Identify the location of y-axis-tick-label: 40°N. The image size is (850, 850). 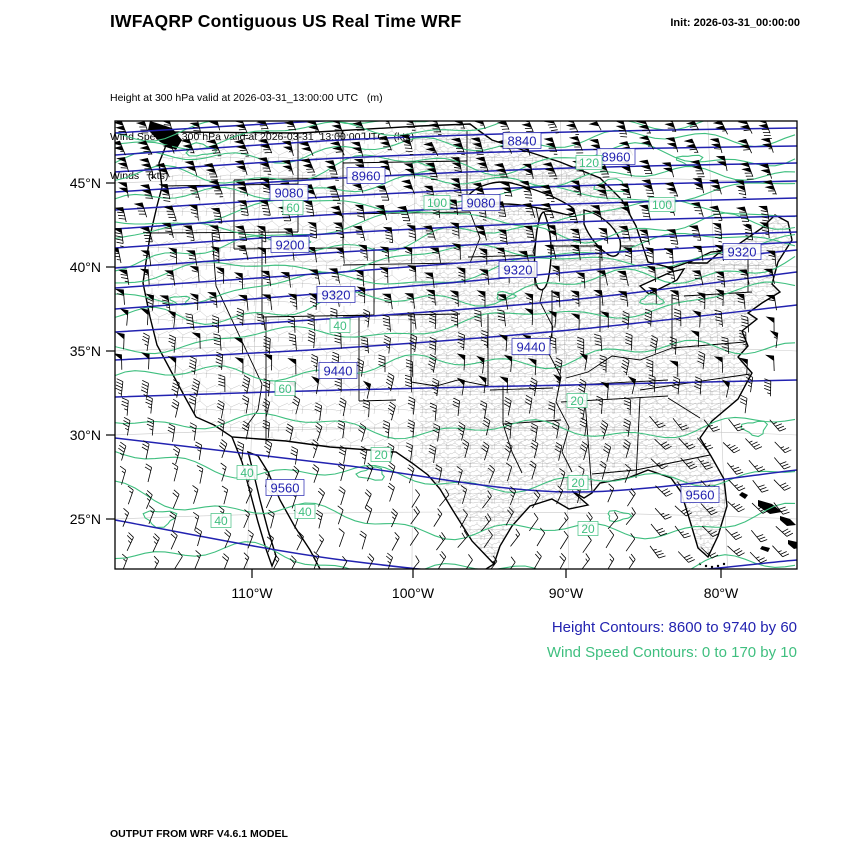
(85, 267).